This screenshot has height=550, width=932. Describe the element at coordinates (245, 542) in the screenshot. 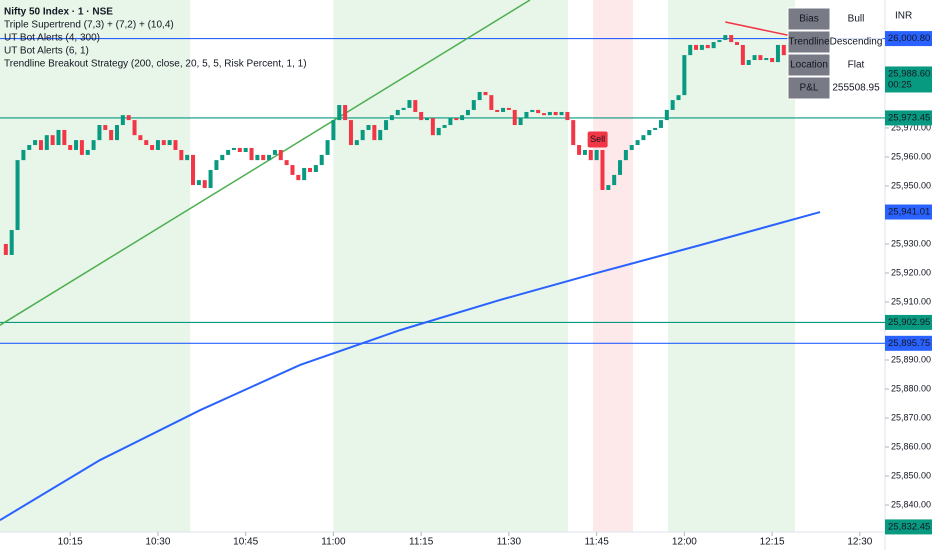

I see `x-tick-label: 10:45` at that location.